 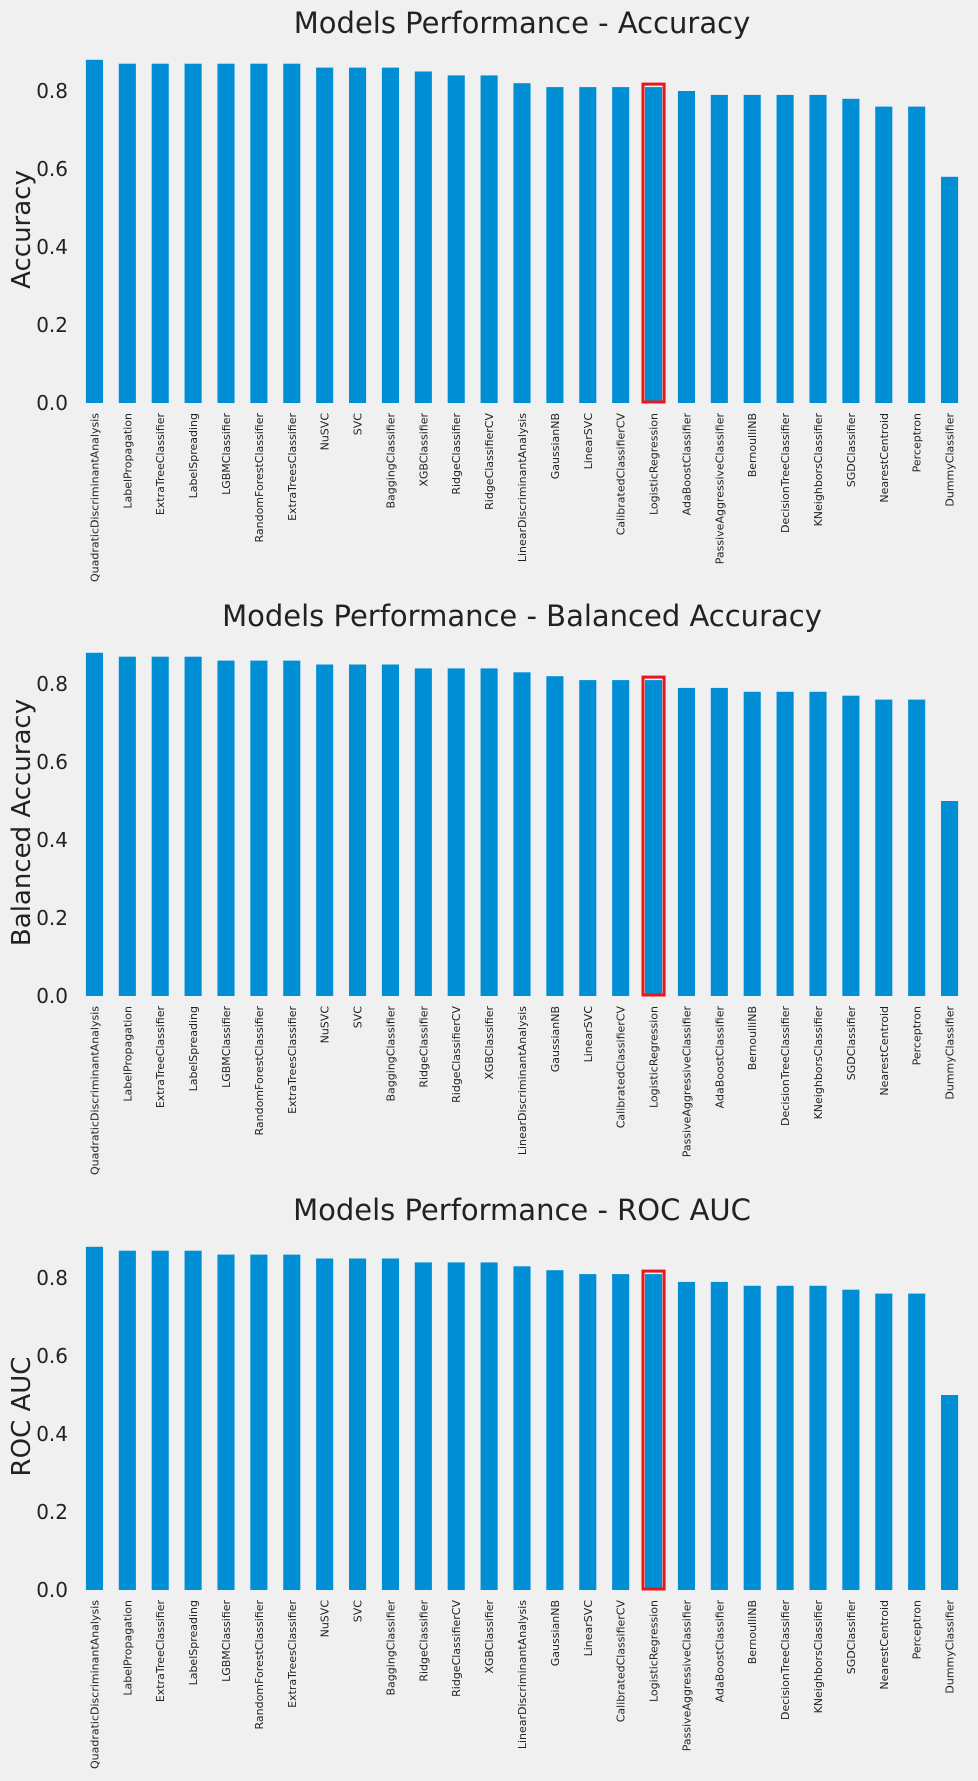 I want to click on balanced-accuracy-x-tick-label: LGBMClassifier, so click(x=226, y=1047).